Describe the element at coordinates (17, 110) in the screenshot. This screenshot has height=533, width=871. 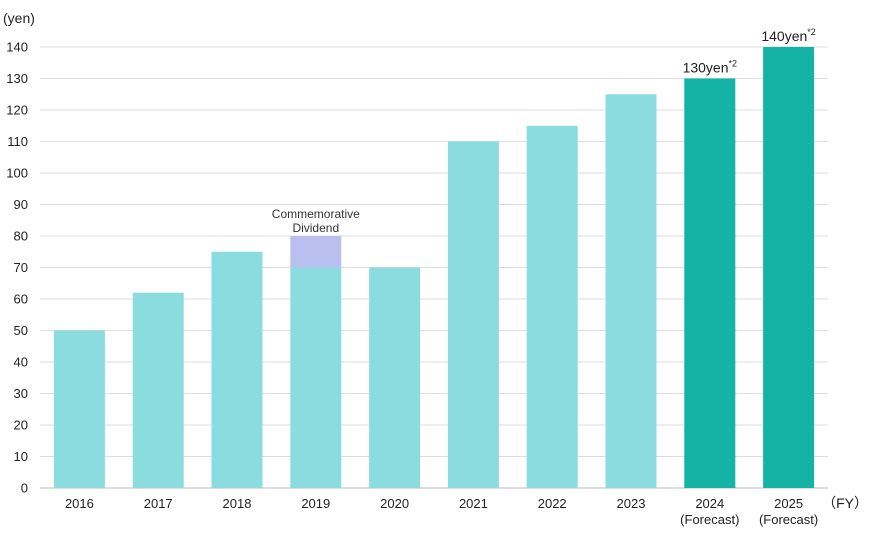
I see `y-tick-label: 120` at that location.